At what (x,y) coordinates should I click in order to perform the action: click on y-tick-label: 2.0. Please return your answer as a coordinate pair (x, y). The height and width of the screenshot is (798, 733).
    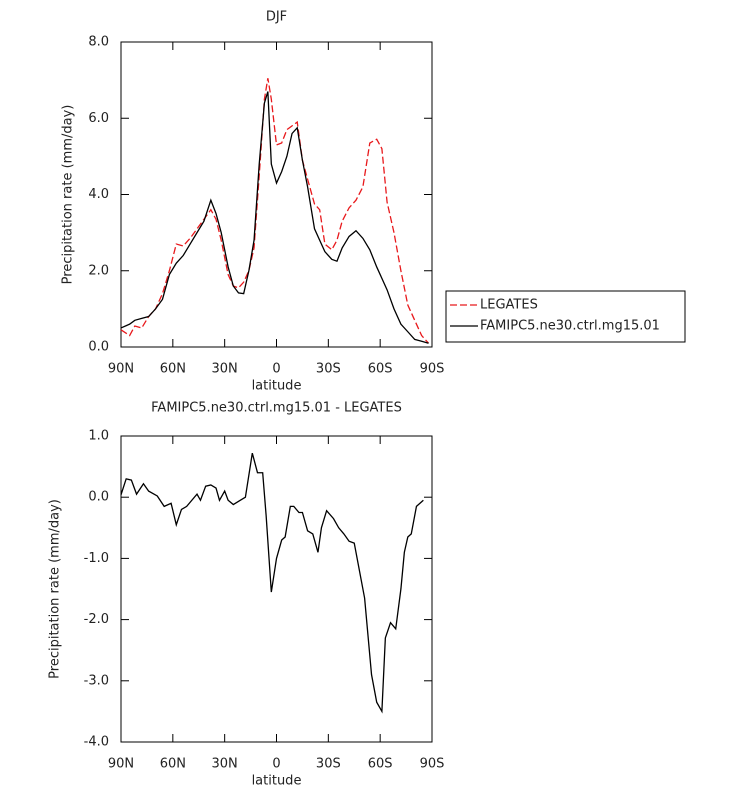
    Looking at the image, I should click on (98, 270).